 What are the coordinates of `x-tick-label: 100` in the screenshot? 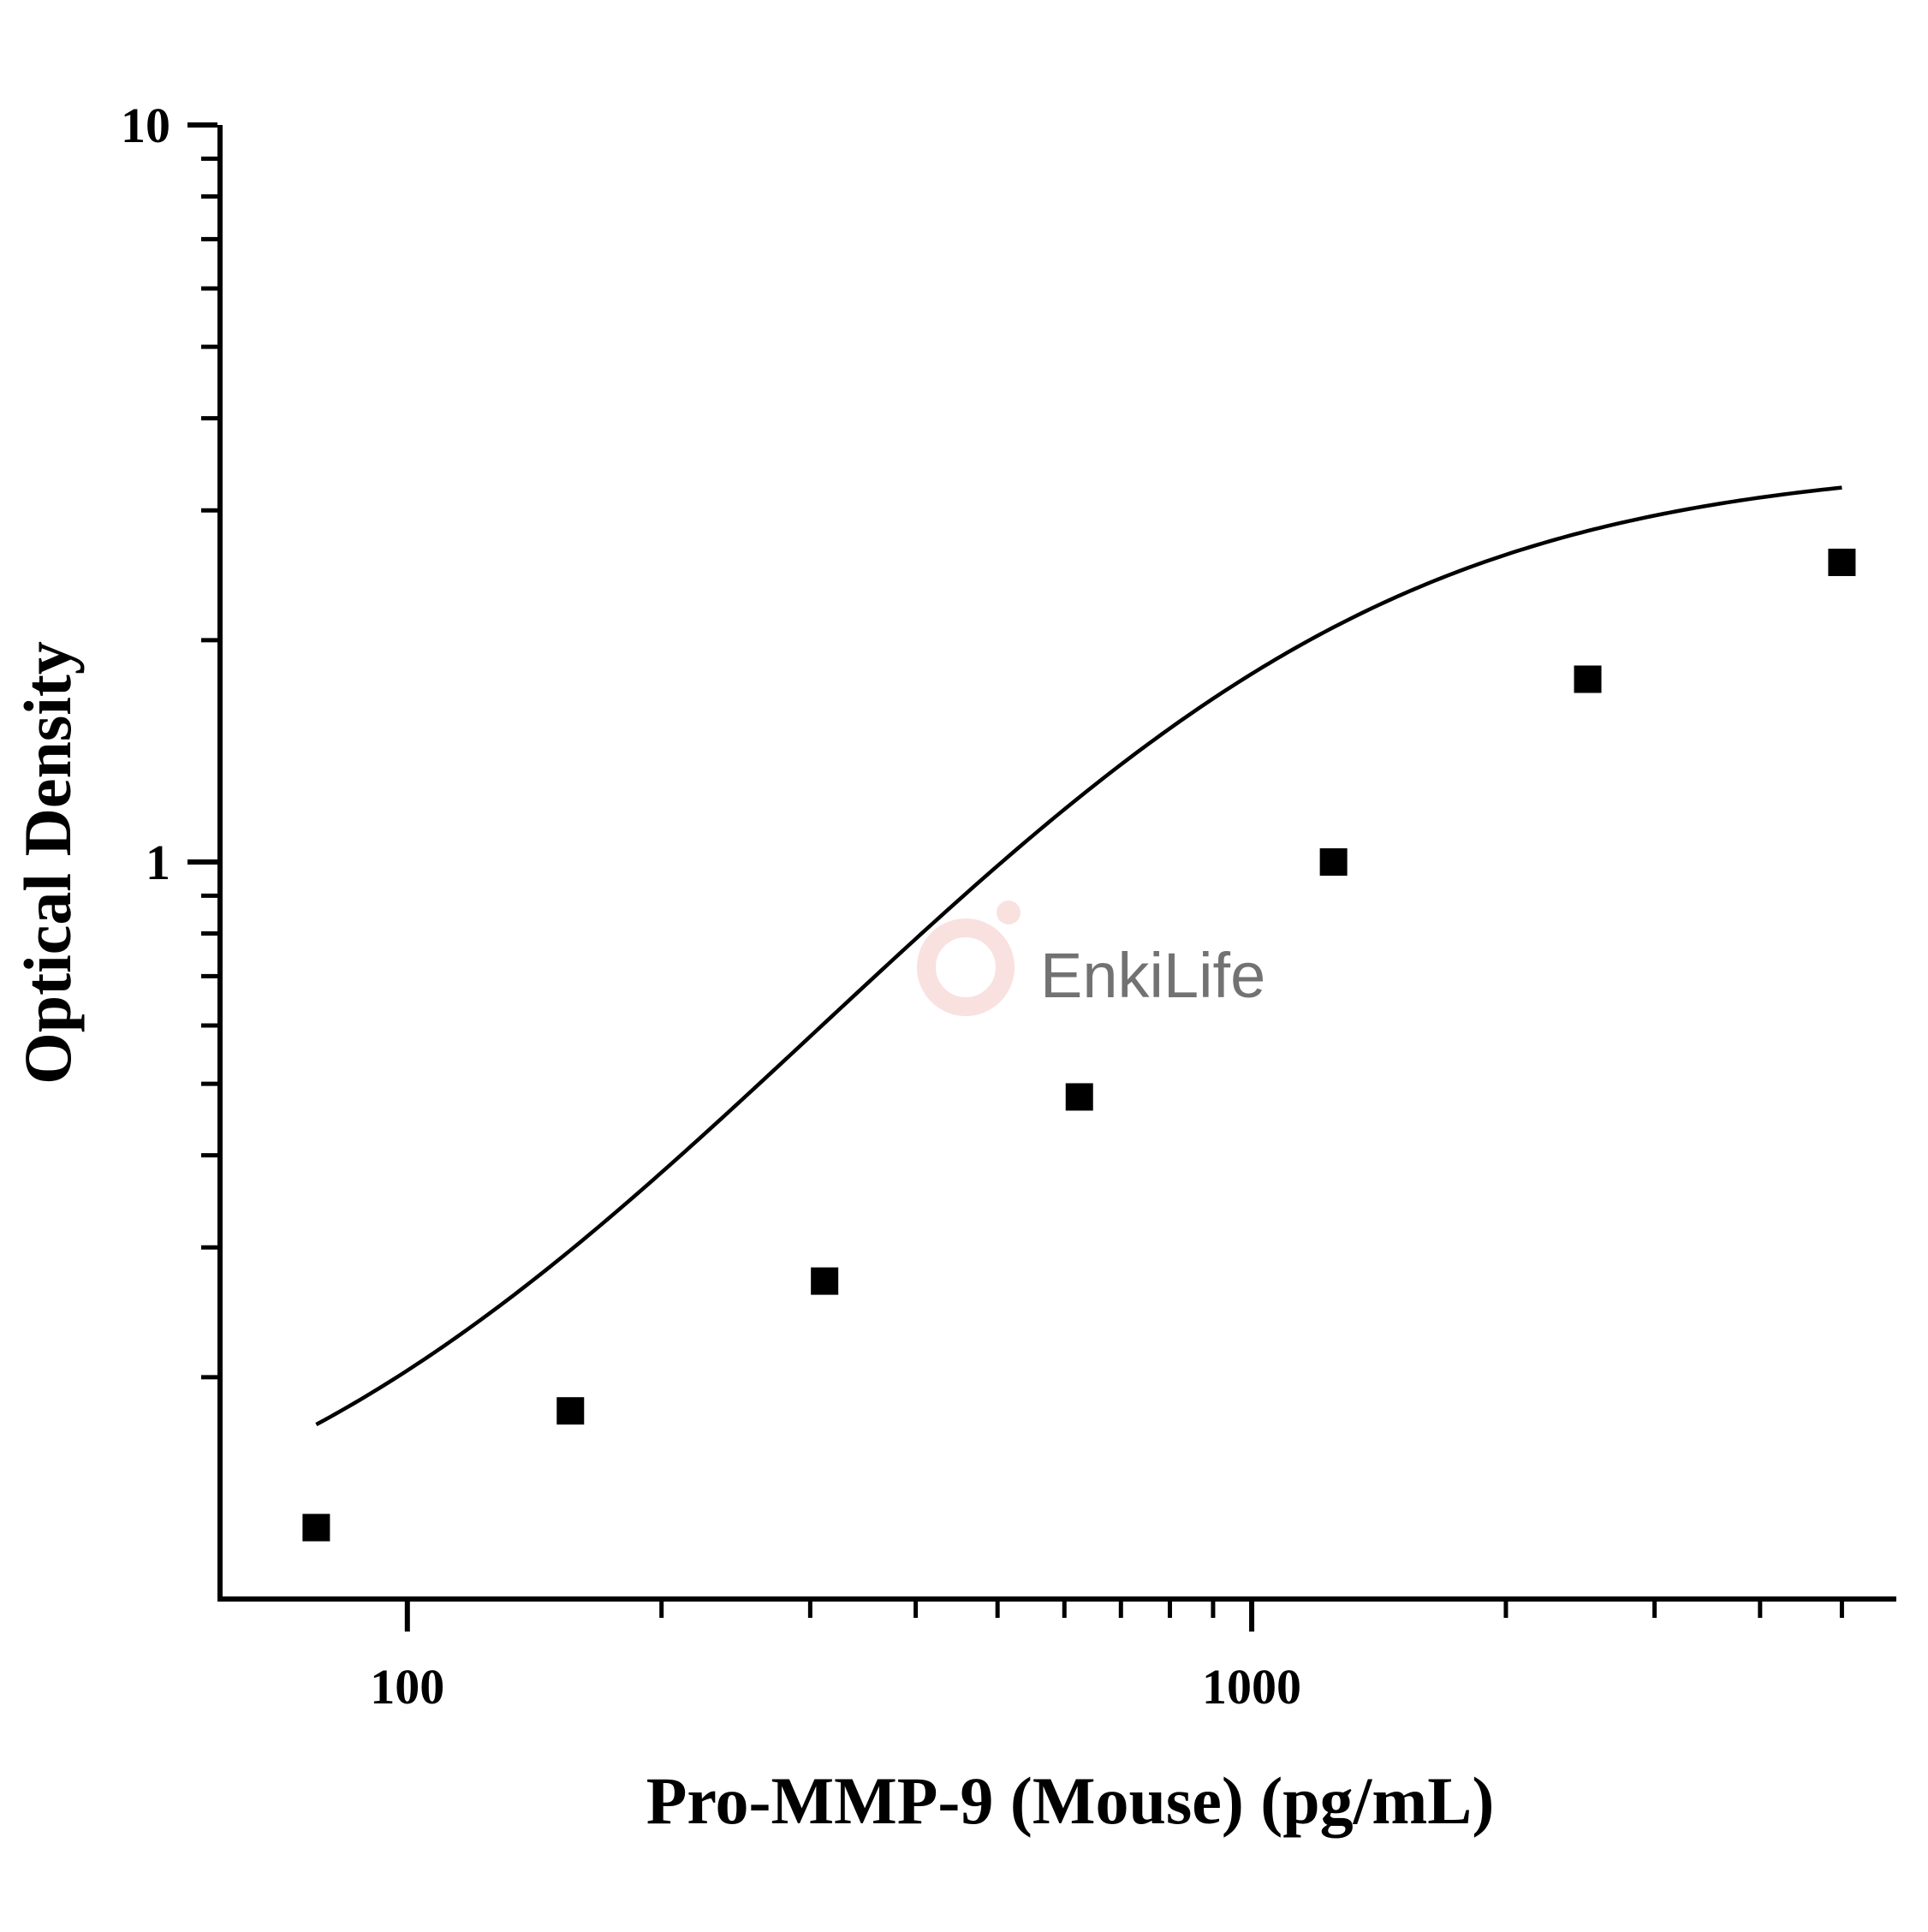 It's located at (407, 1687).